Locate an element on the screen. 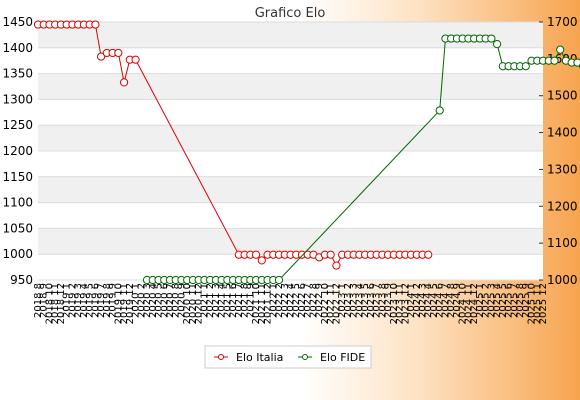 Image resolution: width=580 pixels, height=400 pixels. right-tick-label: 1200 is located at coordinates (562, 206).